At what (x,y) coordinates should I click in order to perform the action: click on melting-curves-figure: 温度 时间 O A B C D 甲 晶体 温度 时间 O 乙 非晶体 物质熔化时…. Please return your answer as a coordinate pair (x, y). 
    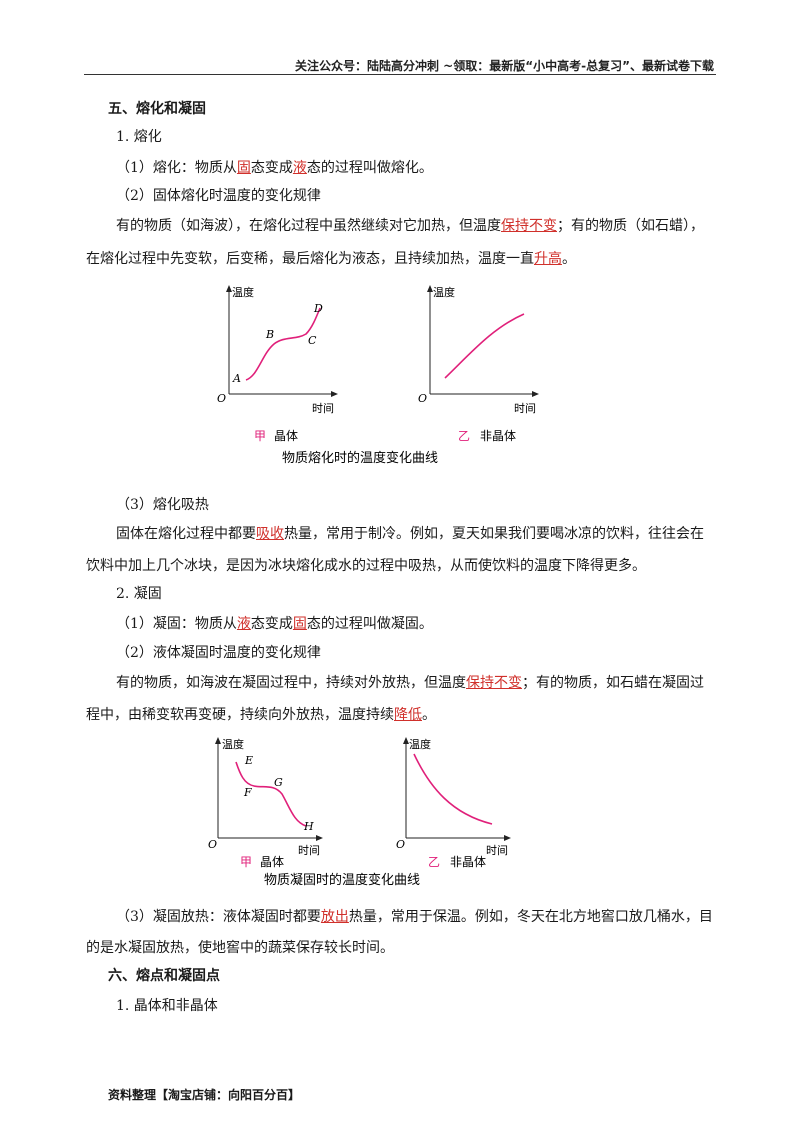
    Looking at the image, I should click on (378, 375).